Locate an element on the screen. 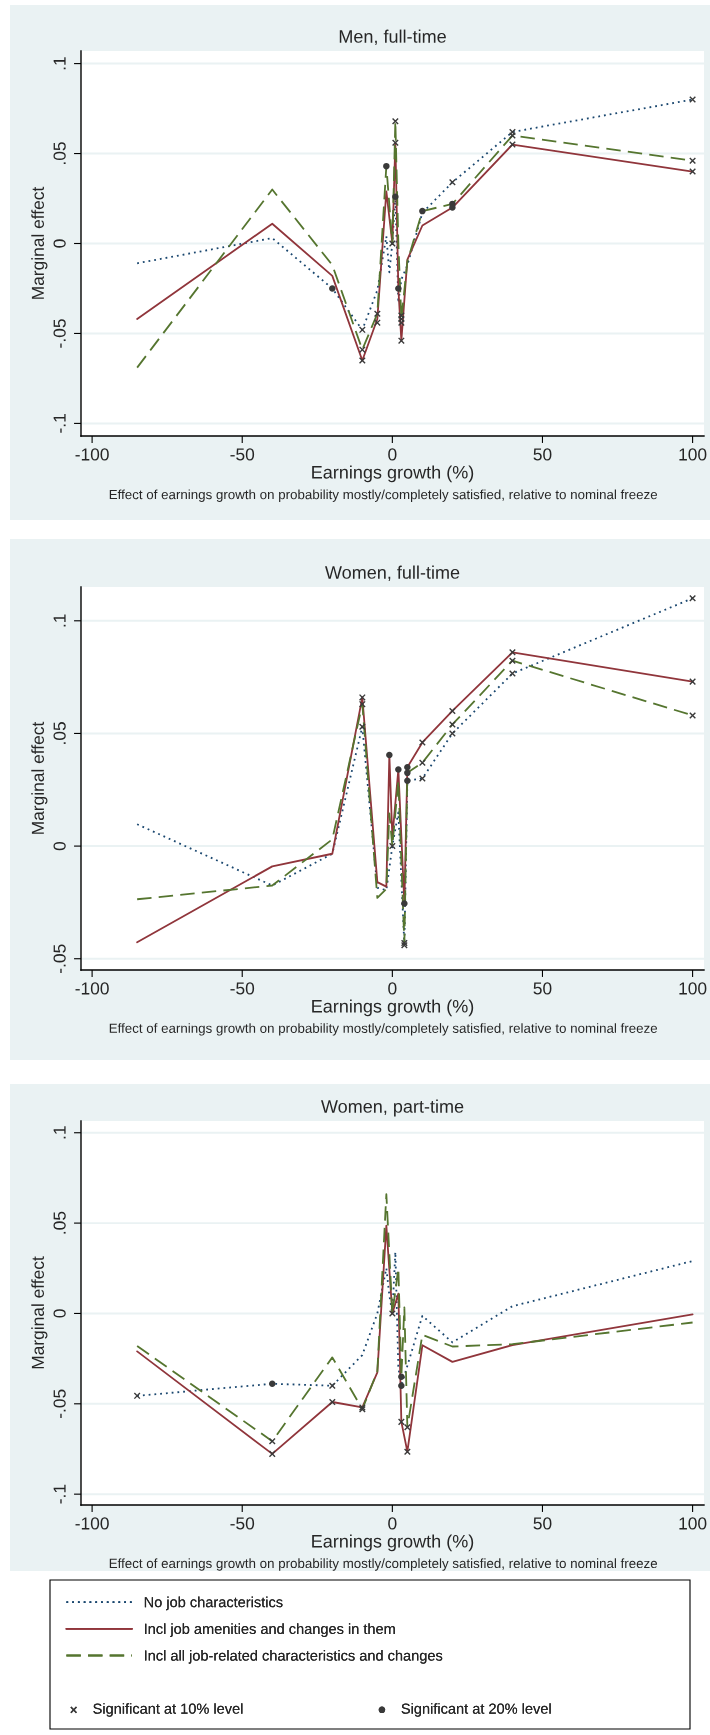 The height and width of the screenshot is (1735, 710). legend-label: Significant at 20% level is located at coordinates (476, 1710).